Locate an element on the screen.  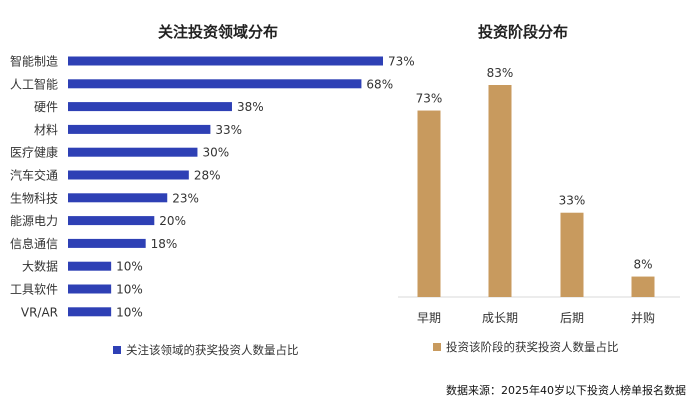
stage-category-label: 后期 is located at coordinates (572, 318).